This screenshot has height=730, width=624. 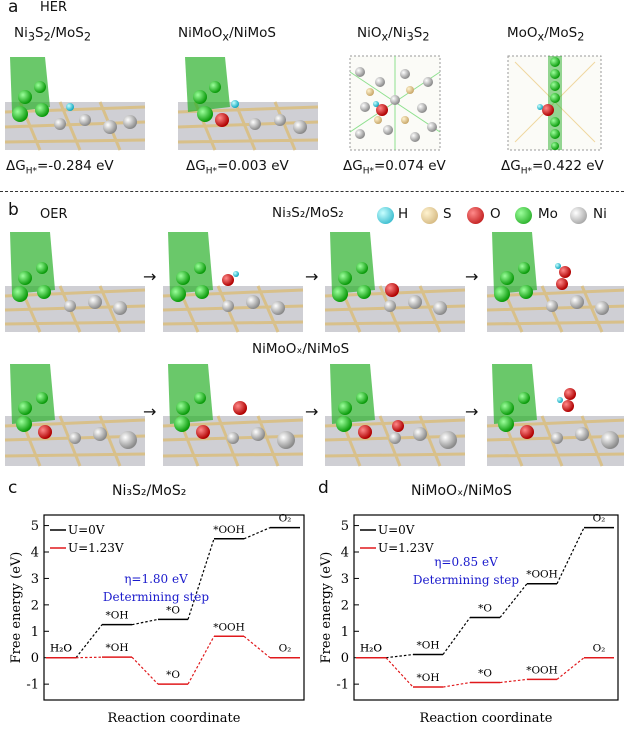 I want to click on legend-o-label: O, so click(x=495, y=214).